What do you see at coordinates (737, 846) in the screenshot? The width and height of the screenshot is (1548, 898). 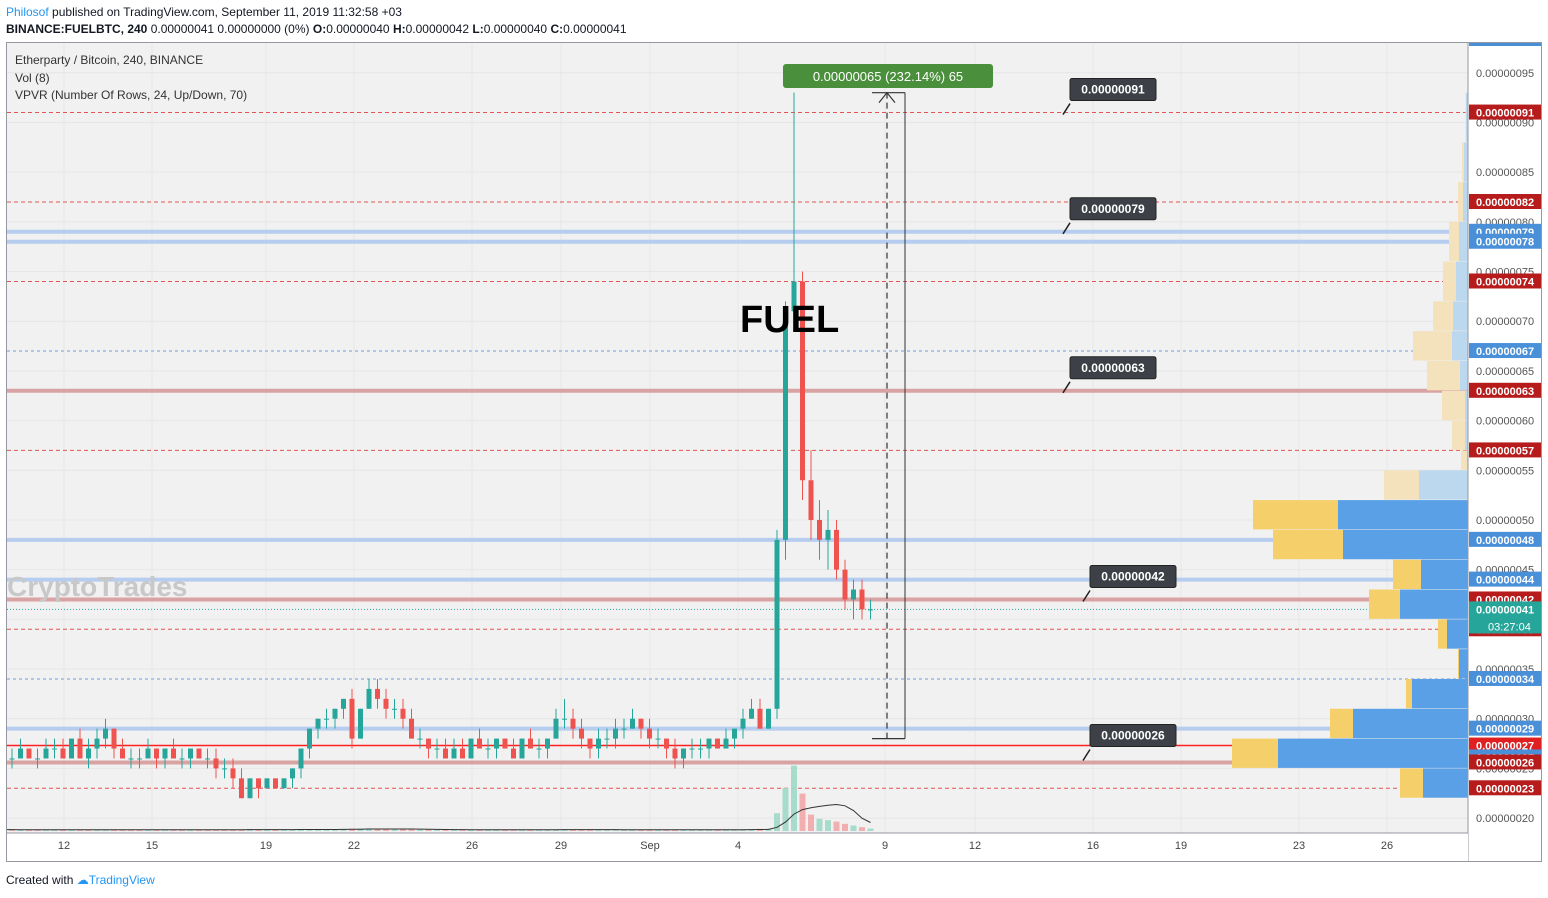 I see `time-axis: 12 15 19 22 26 29 Sep 4 9 12 16 19 23 26` at bounding box center [737, 846].